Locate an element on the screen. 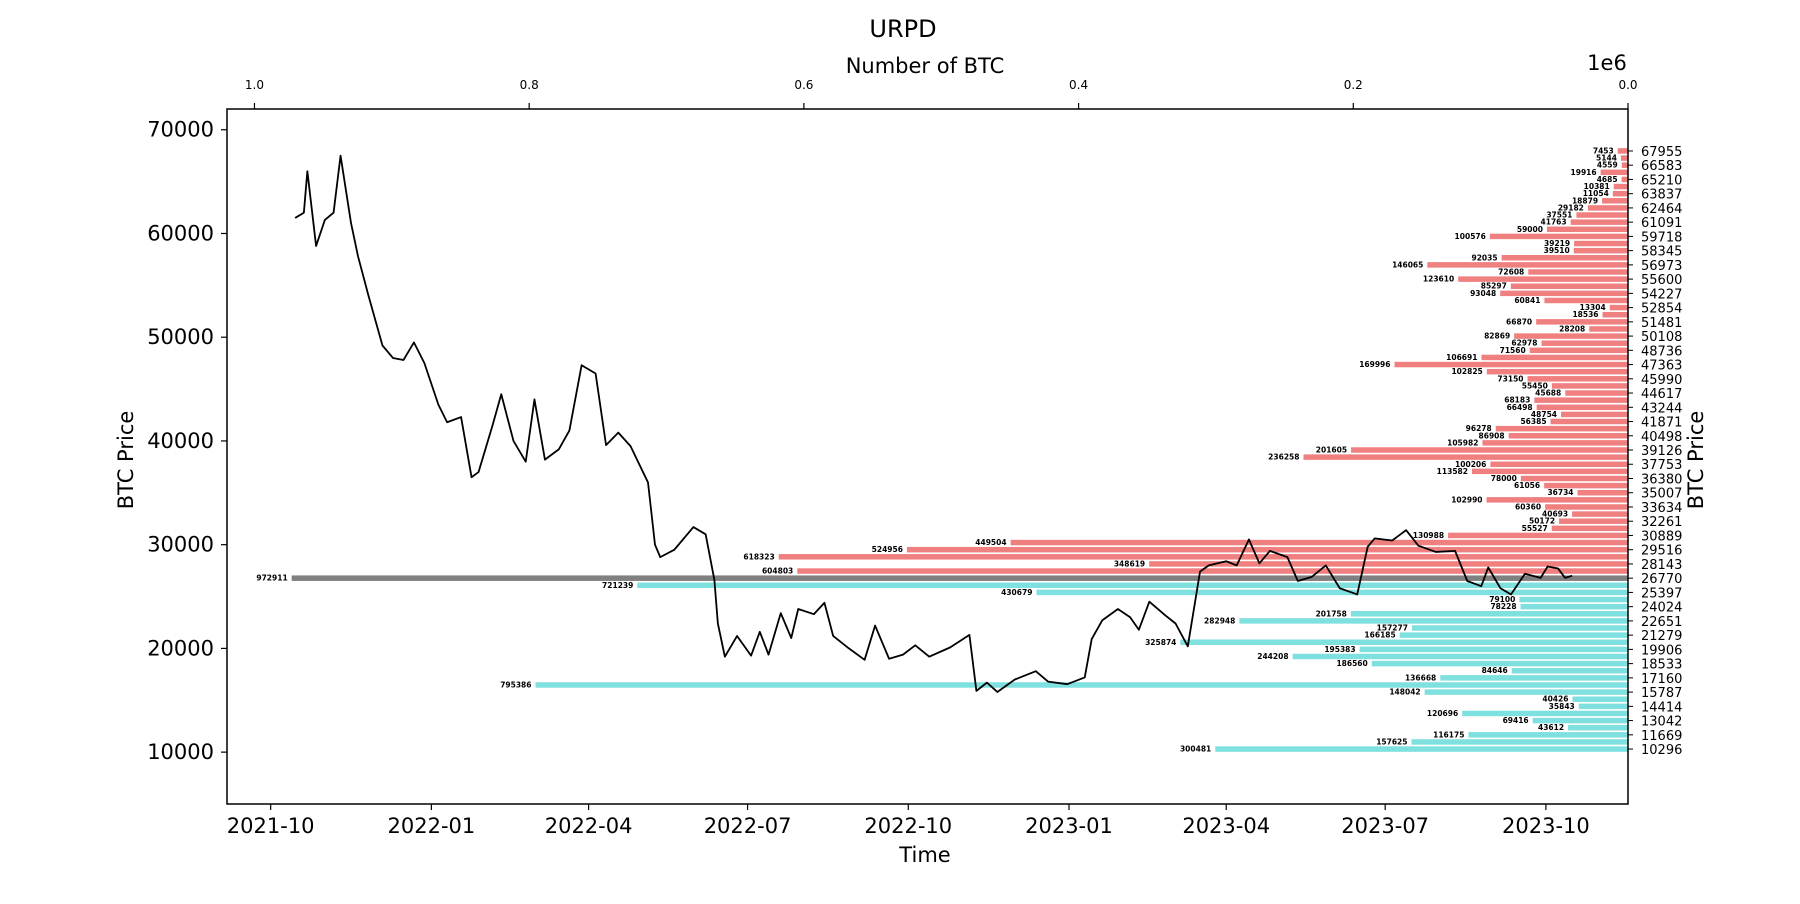 The image size is (1800, 904). y-tick-label: 60000 is located at coordinates (180, 233).